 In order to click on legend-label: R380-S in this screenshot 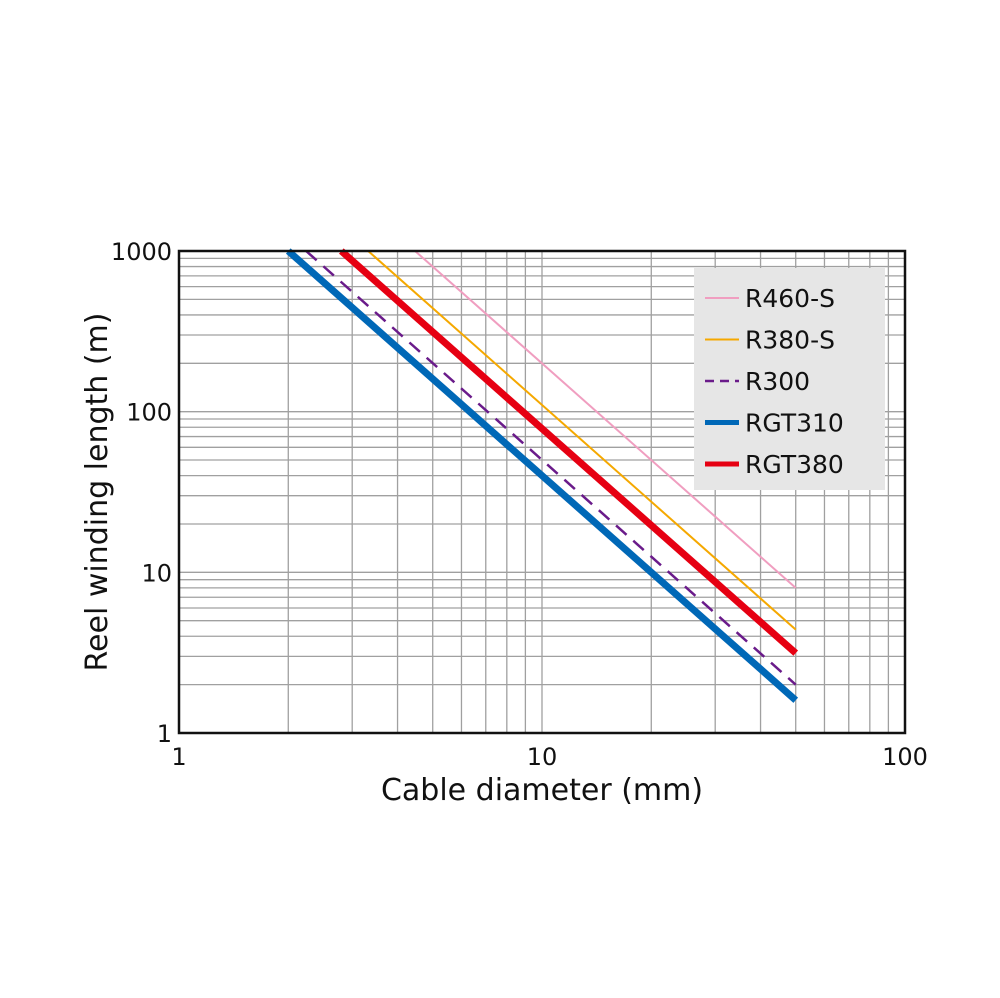, I will do `click(790, 340)`.